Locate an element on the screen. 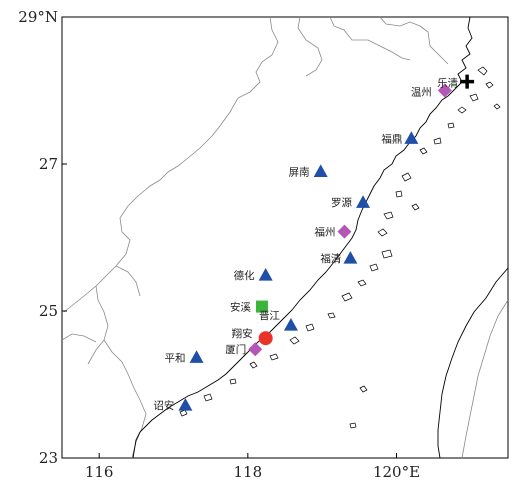  place-label: 福鼎 is located at coordinates (391, 138).